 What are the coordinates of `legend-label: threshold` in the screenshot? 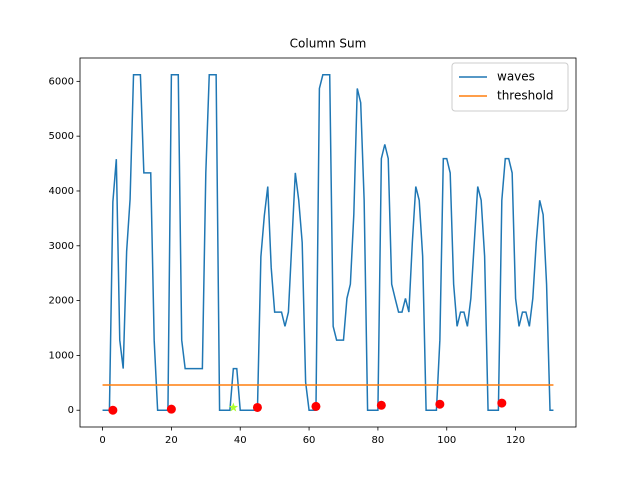 It's located at (525, 96).